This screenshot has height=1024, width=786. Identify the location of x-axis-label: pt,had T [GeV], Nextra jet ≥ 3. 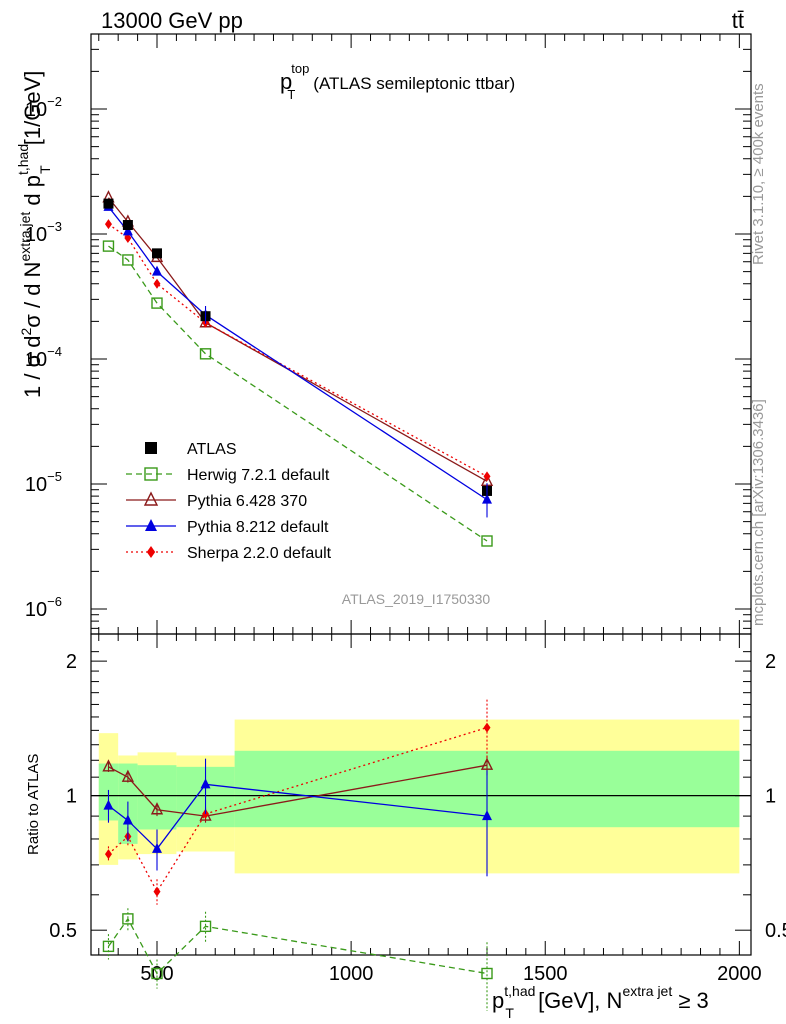
(600, 1002).